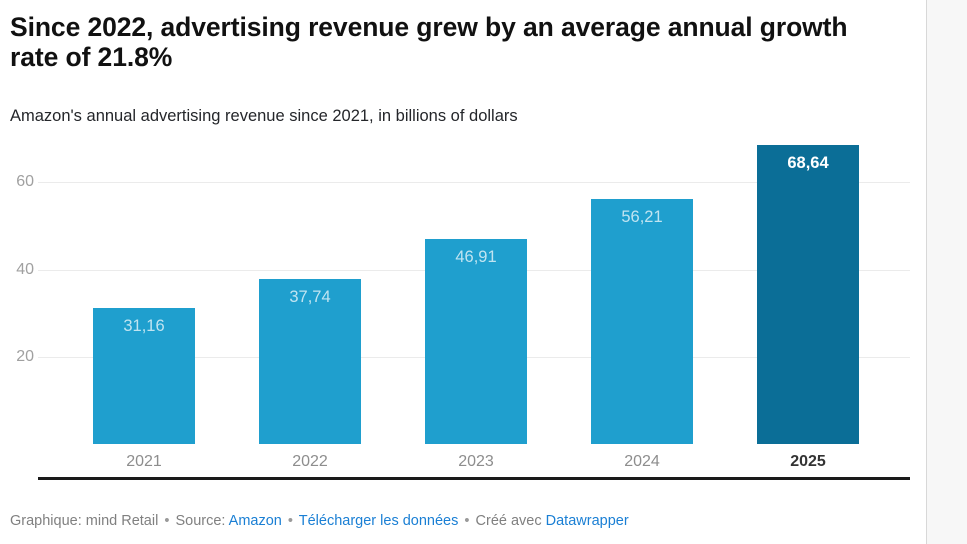  What do you see at coordinates (476, 257) in the screenshot?
I see `bar-value-label: 46,91` at bounding box center [476, 257].